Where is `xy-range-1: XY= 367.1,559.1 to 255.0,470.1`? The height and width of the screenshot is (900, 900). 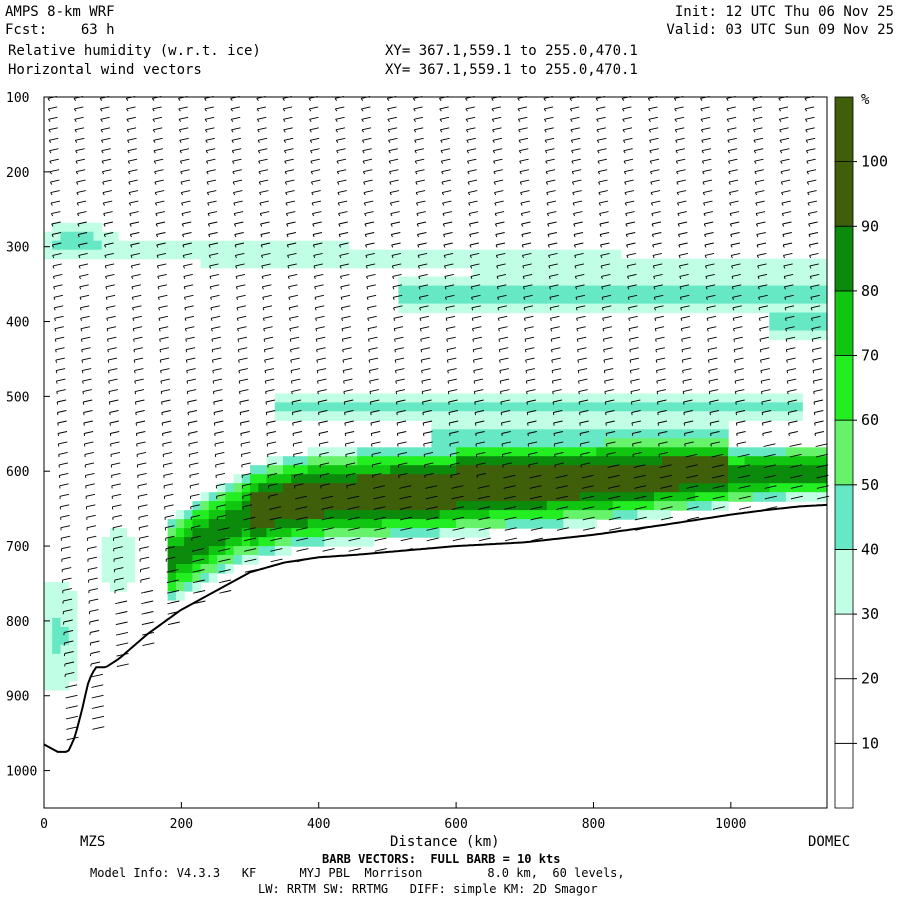
xy-range-1: XY= 367.1,559.1 to 255.0,470.1 is located at coordinates (511, 51).